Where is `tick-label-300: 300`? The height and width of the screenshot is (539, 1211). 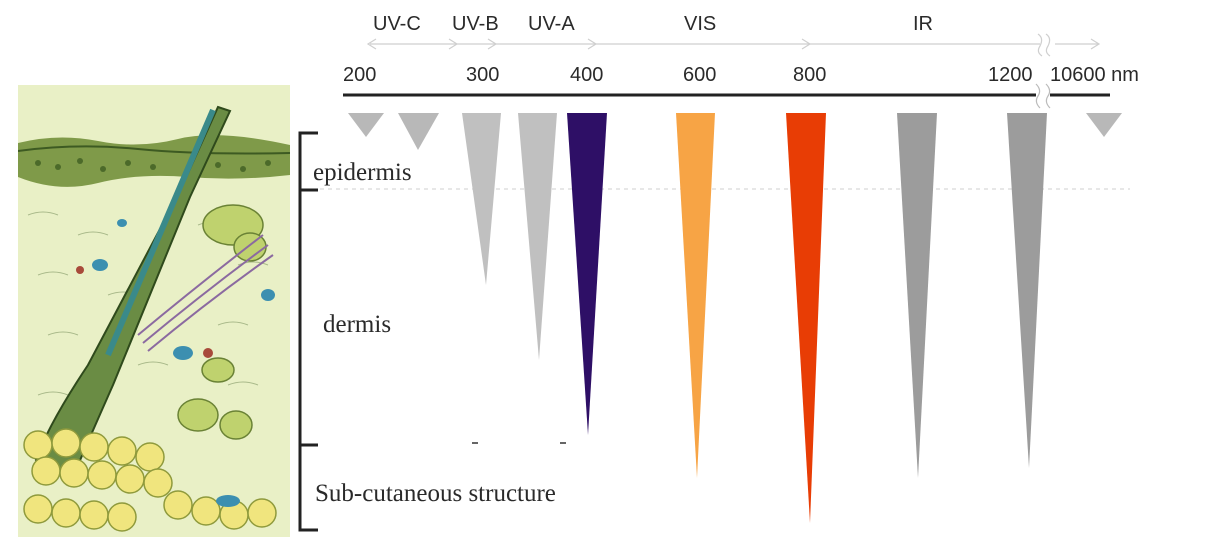
tick-label-300: 300 is located at coordinates (482, 75).